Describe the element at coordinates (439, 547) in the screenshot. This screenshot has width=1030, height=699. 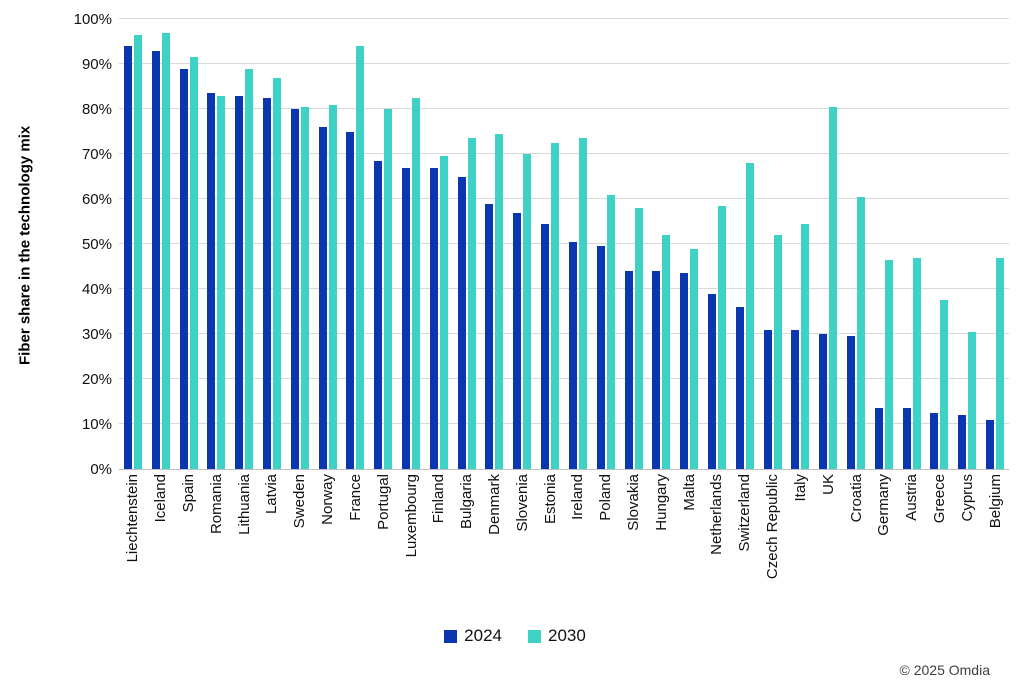
I see `x-label-cell: Finland` at that location.